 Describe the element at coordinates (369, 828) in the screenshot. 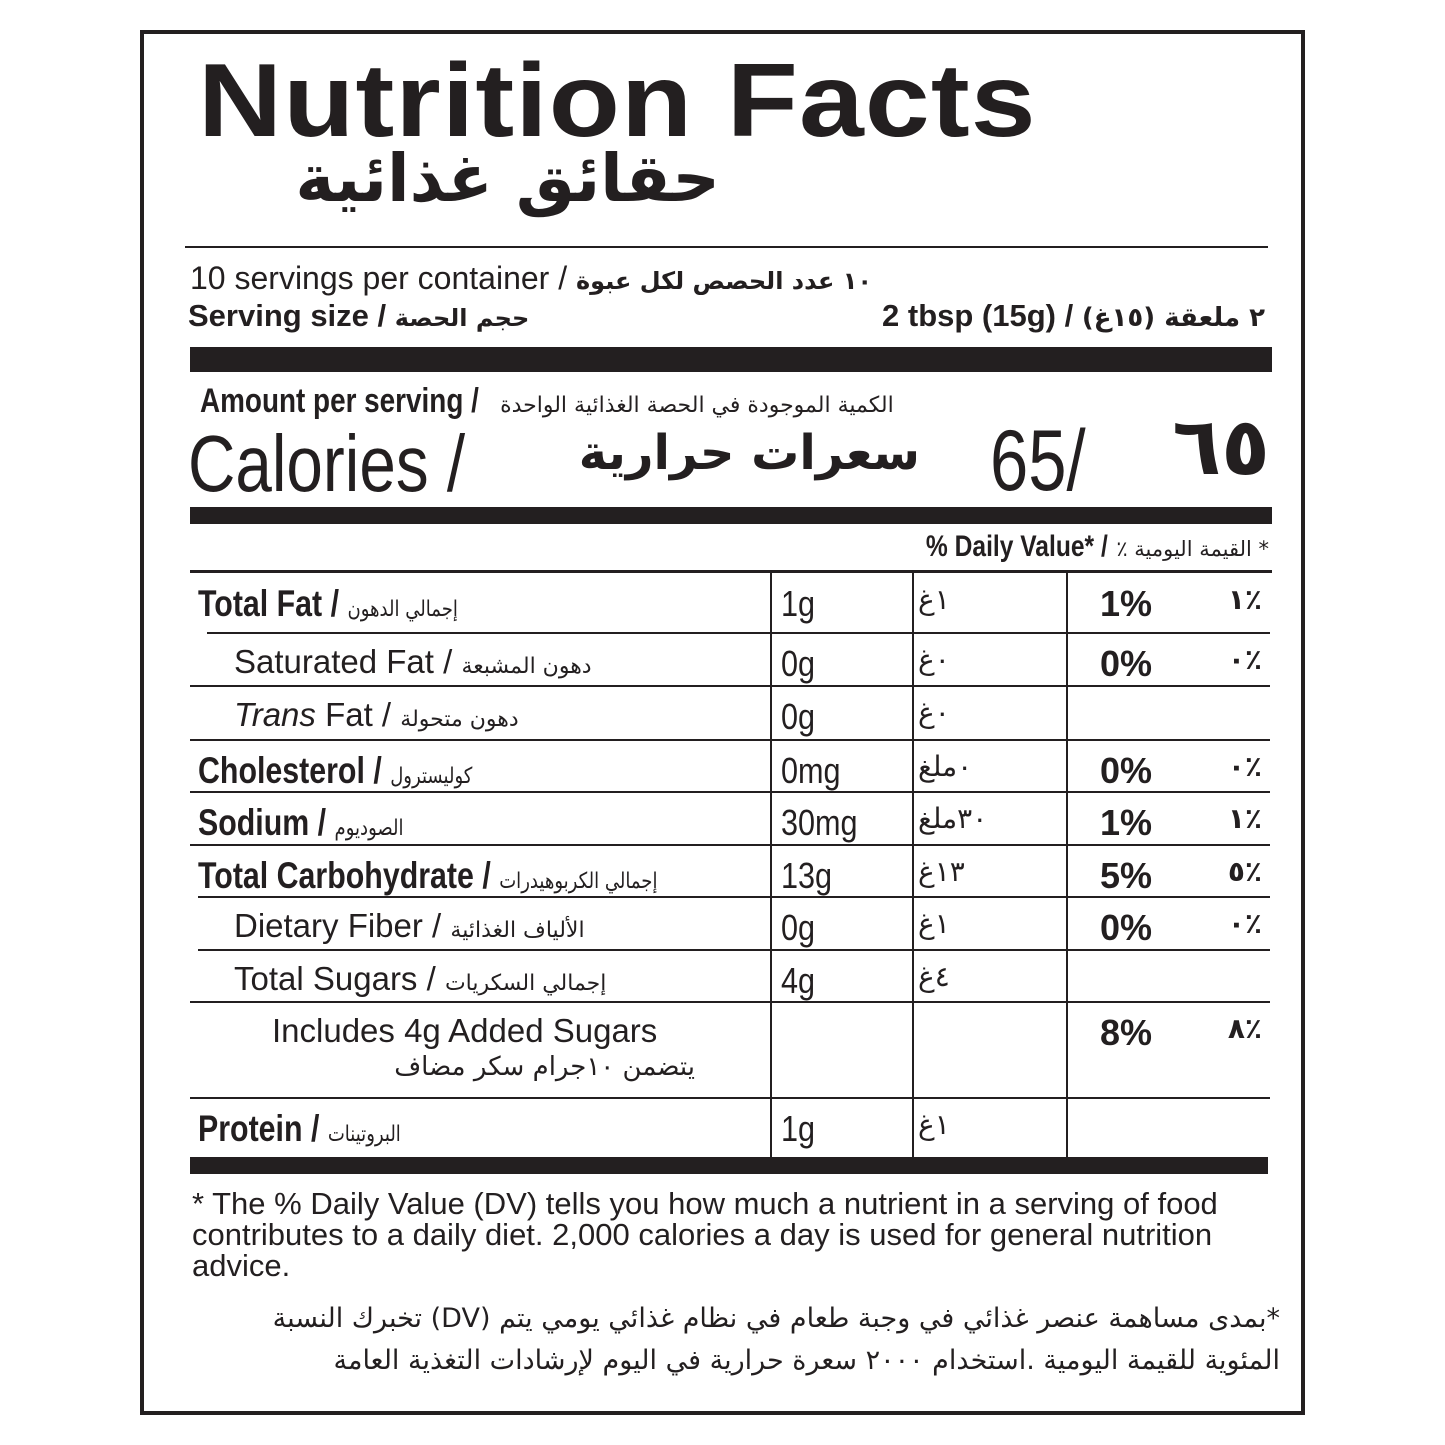

I see `nutrient-name-ar: الصوديوم` at that location.